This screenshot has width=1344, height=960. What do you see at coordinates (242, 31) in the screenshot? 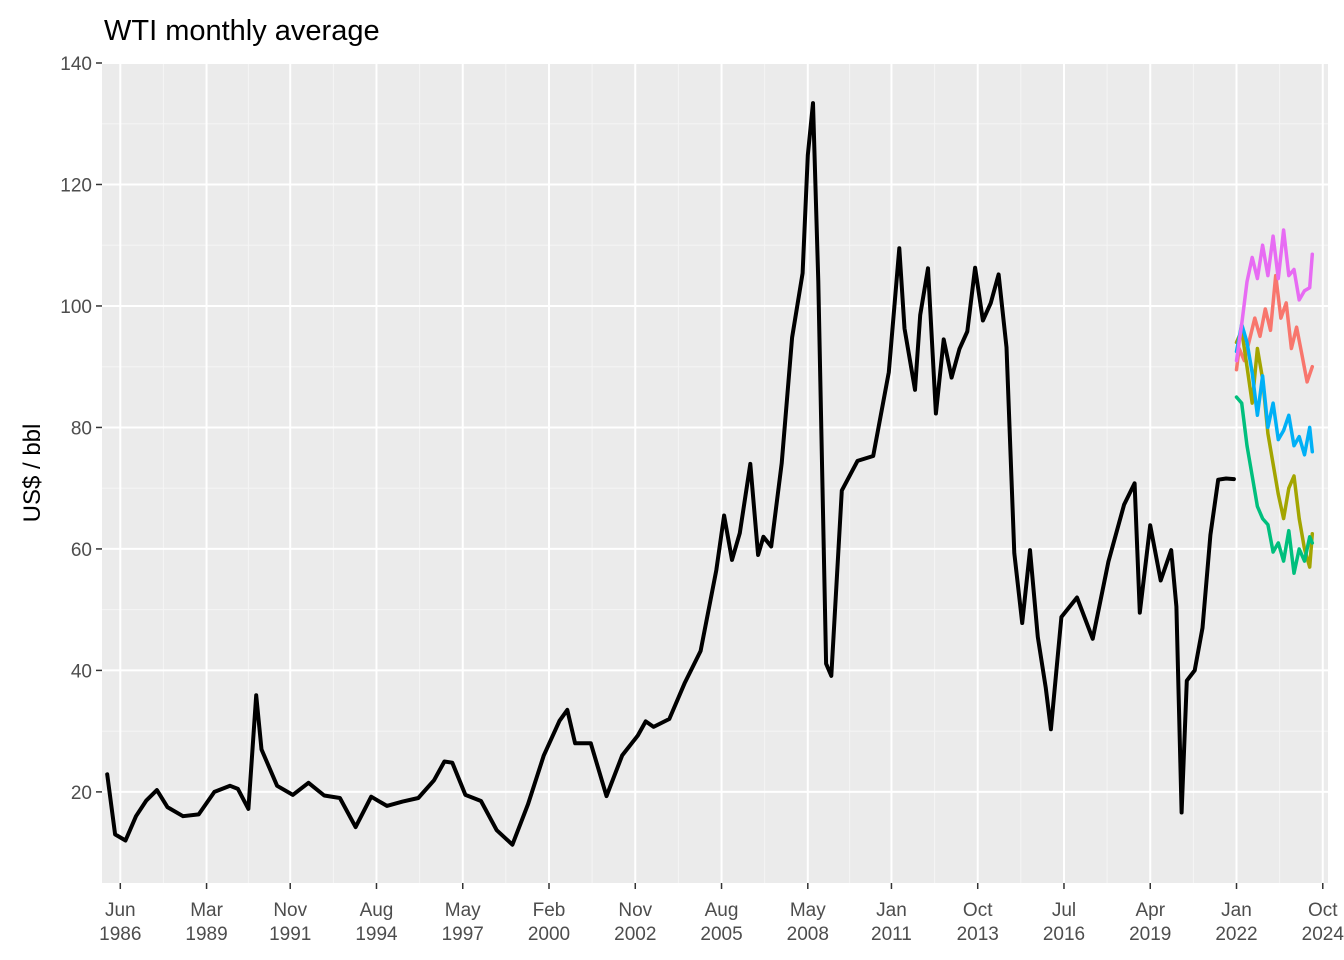
I see `chart-title: WTI monthly average` at bounding box center [242, 31].